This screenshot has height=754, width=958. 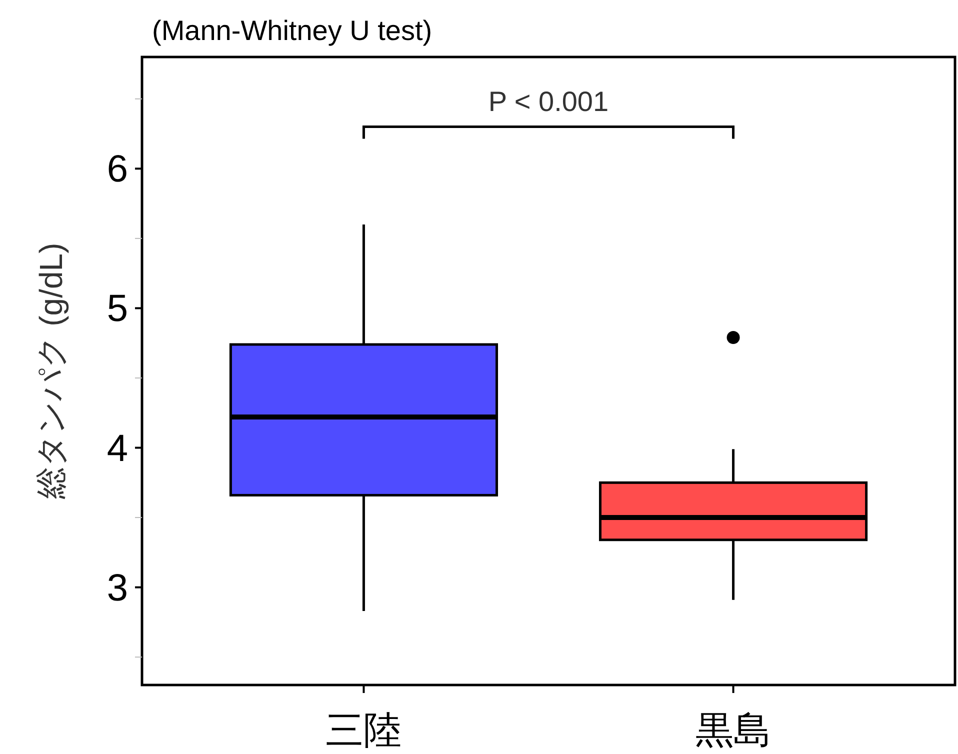 I want to click on chart-title: (Mann-Whitney U test), so click(x=292, y=30).